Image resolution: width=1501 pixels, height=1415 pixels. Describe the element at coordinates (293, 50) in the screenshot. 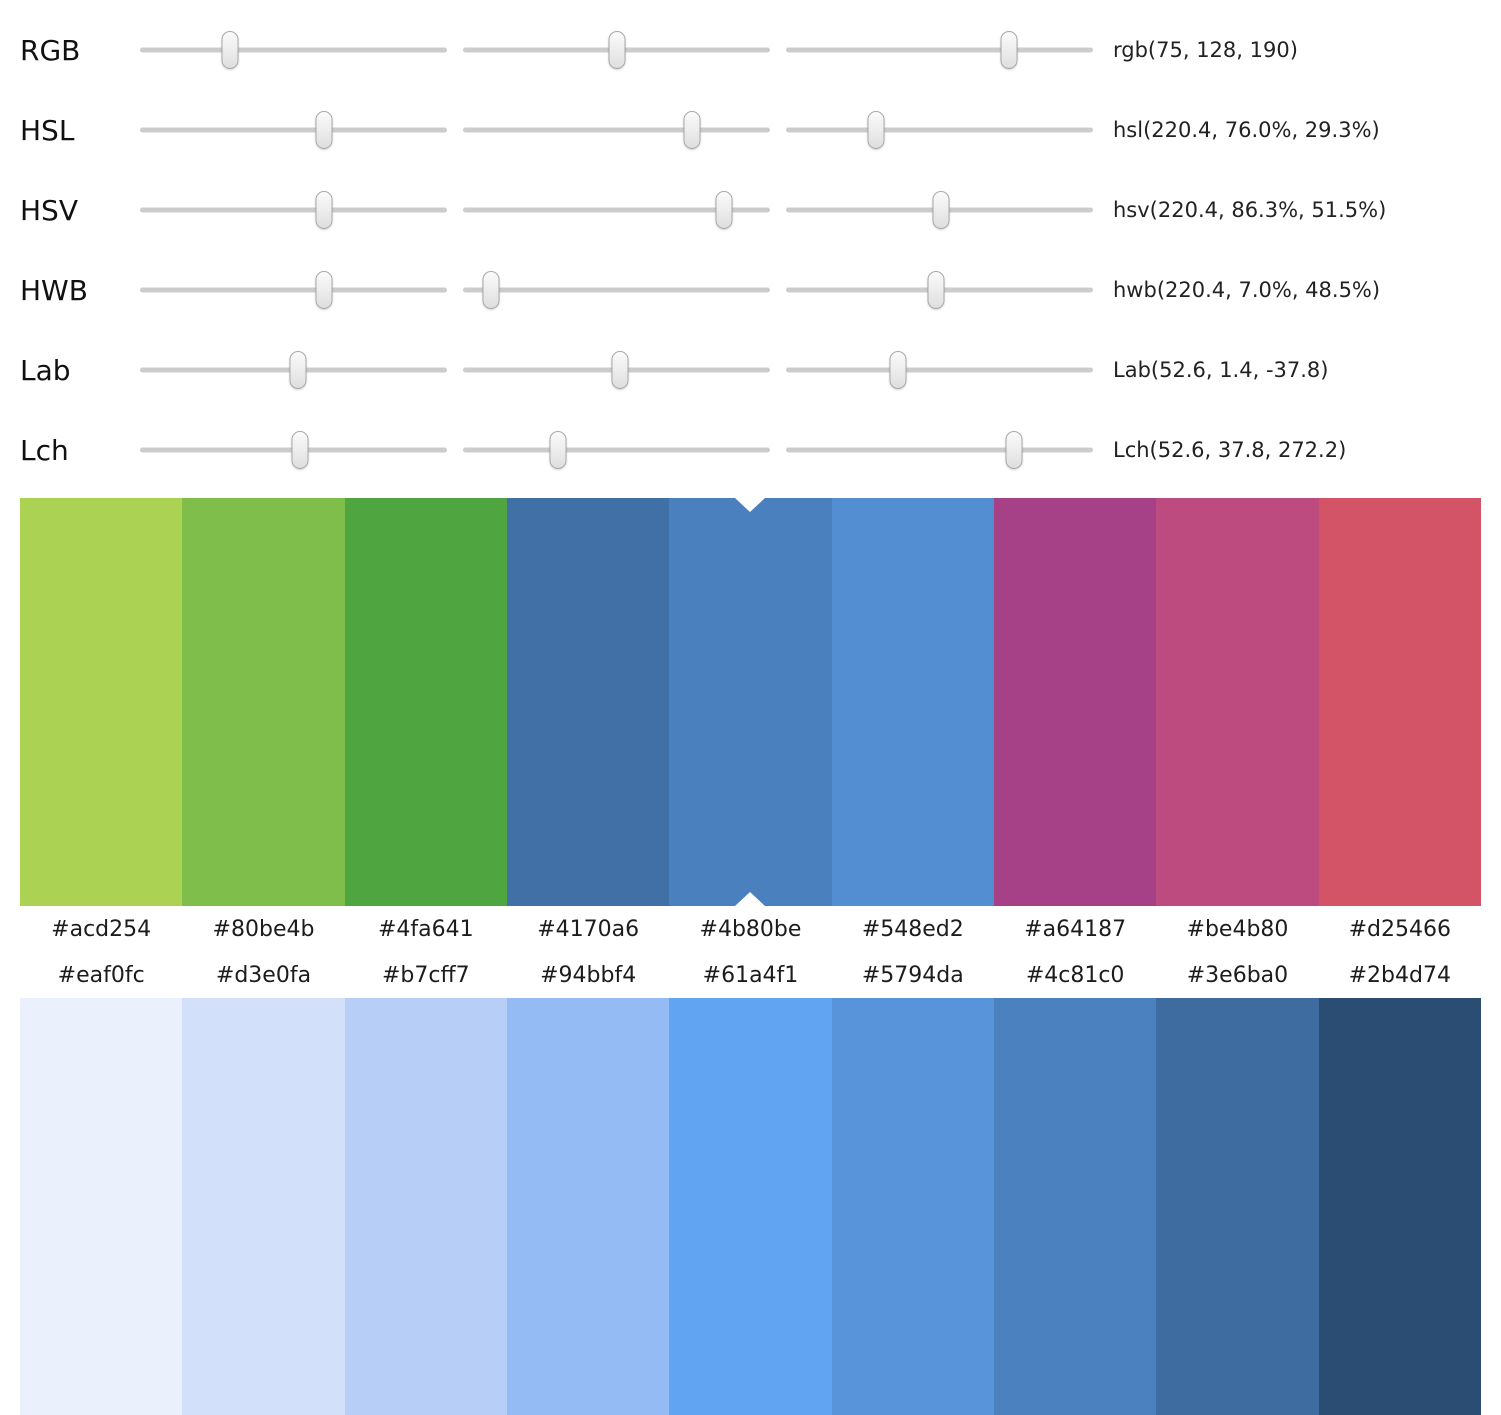

I see `red-slider` at that location.